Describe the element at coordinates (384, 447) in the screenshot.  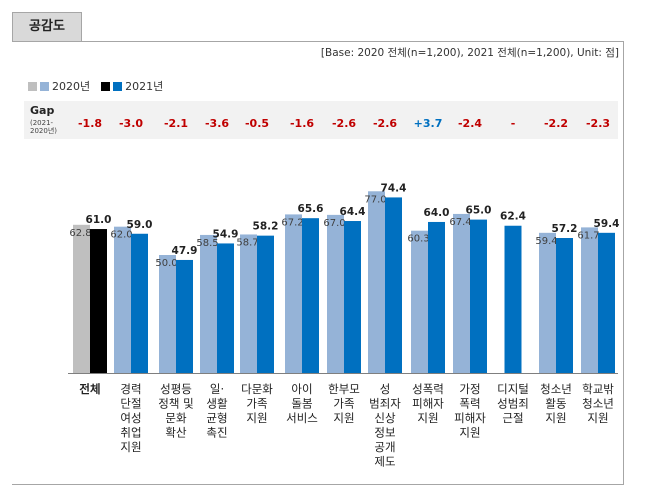
I see `category-label-7-4: 공개` at that location.